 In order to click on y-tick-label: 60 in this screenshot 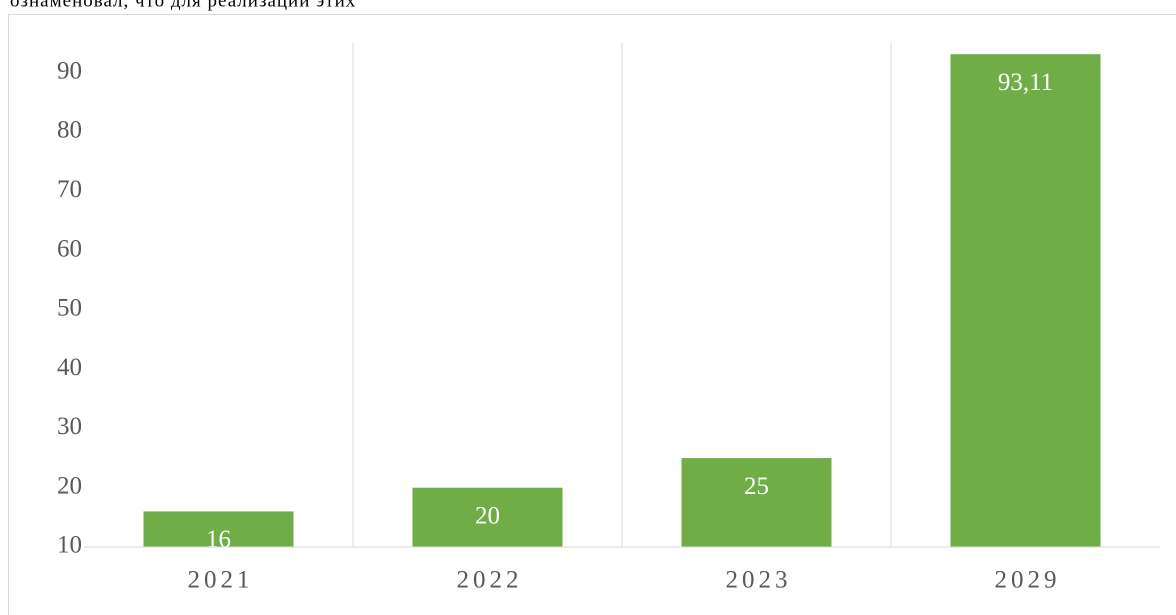, I will do `click(69, 248)`.